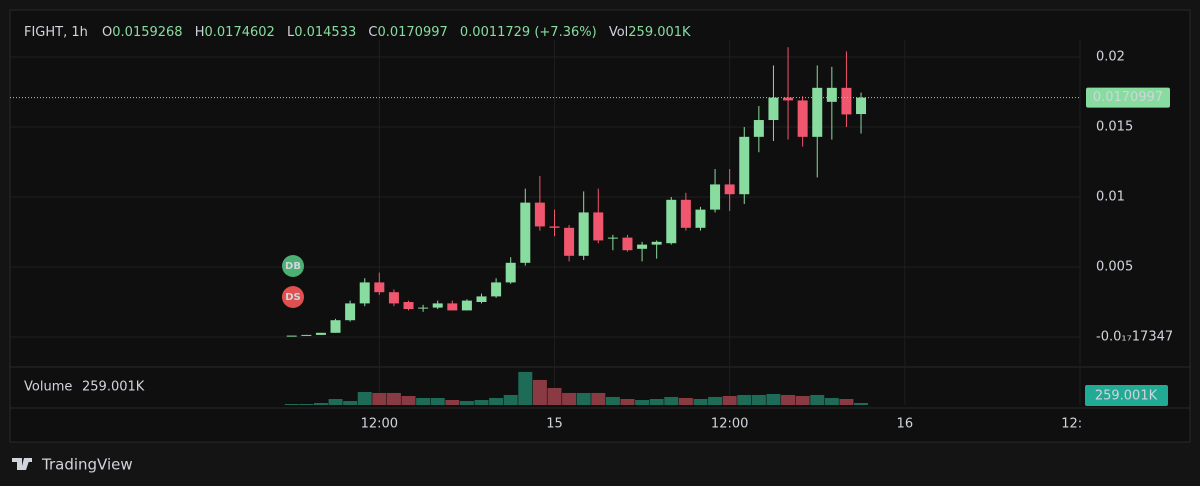 Image resolution: width=1200 pixels, height=486 pixels. What do you see at coordinates (1114, 267) in the screenshot?
I see `y-tick-label: 0.005` at bounding box center [1114, 267].